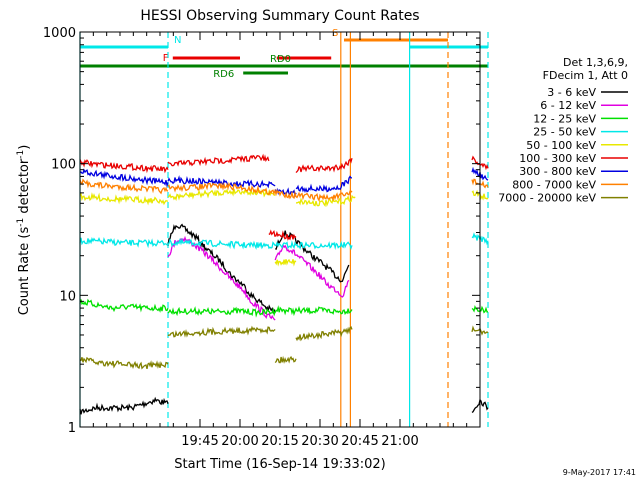  I want to click on y-axis-label-main: Count Rate (s, so click(24, 271).